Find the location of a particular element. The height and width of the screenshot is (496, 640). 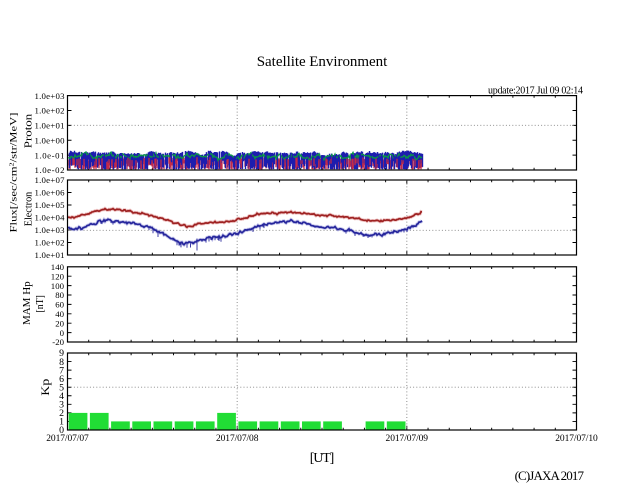

svg-text: 2017/07/09 is located at coordinates (407, 439).